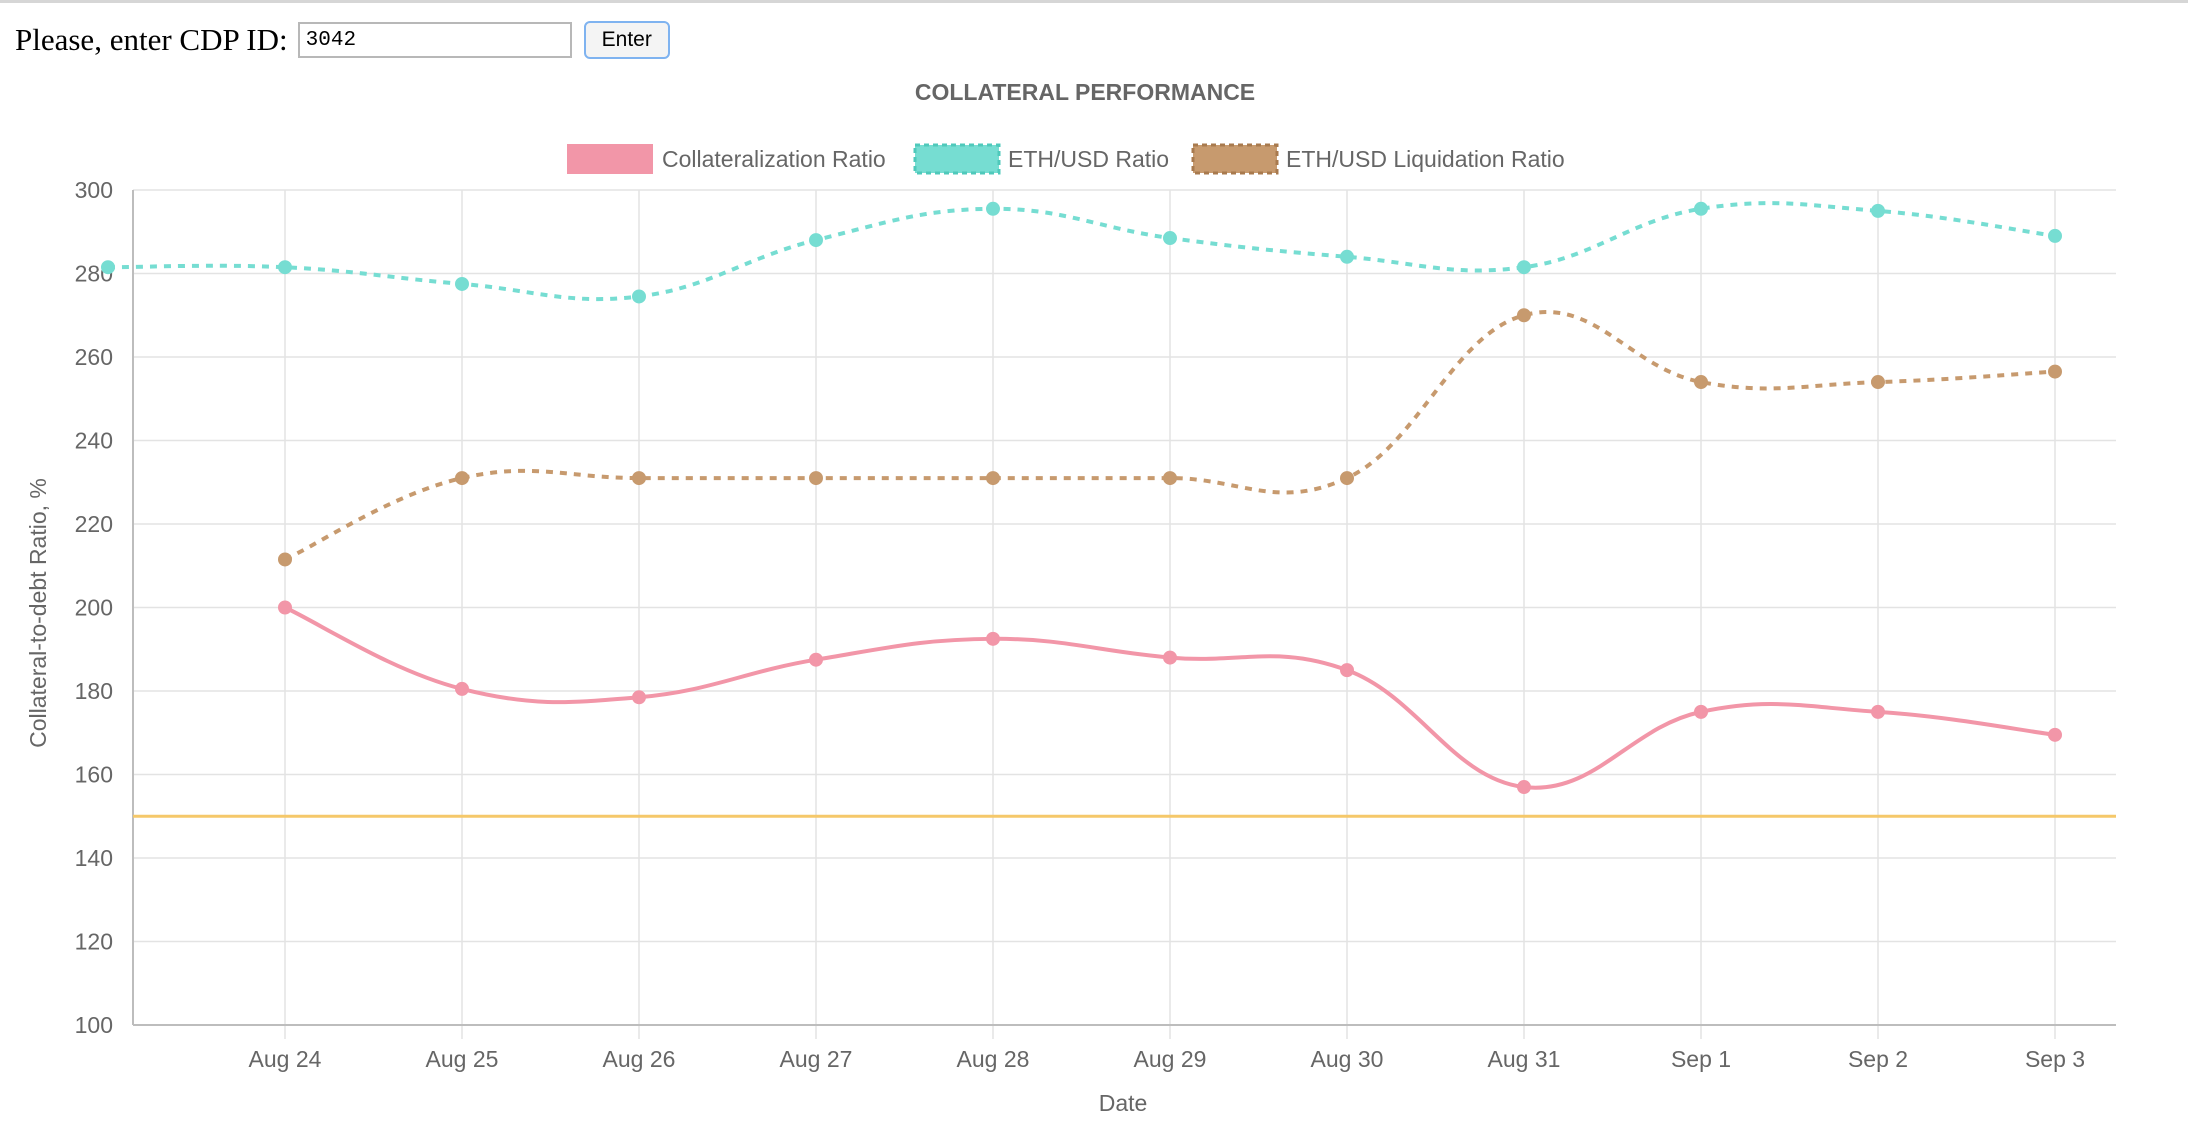 The image size is (2188, 1124). I want to click on x-tick-label: Aug 31, so click(1524, 1059).